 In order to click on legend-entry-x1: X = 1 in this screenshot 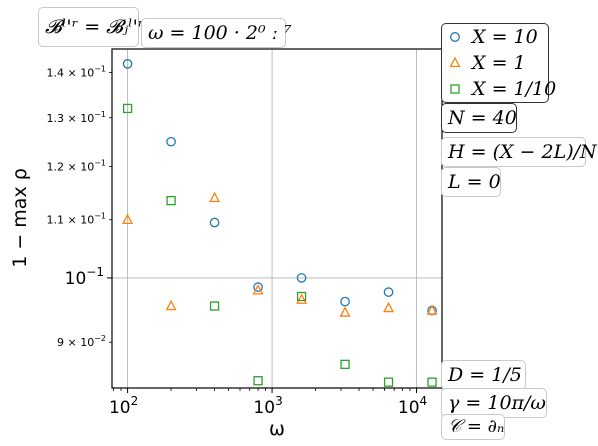, I will do `click(495, 63)`.